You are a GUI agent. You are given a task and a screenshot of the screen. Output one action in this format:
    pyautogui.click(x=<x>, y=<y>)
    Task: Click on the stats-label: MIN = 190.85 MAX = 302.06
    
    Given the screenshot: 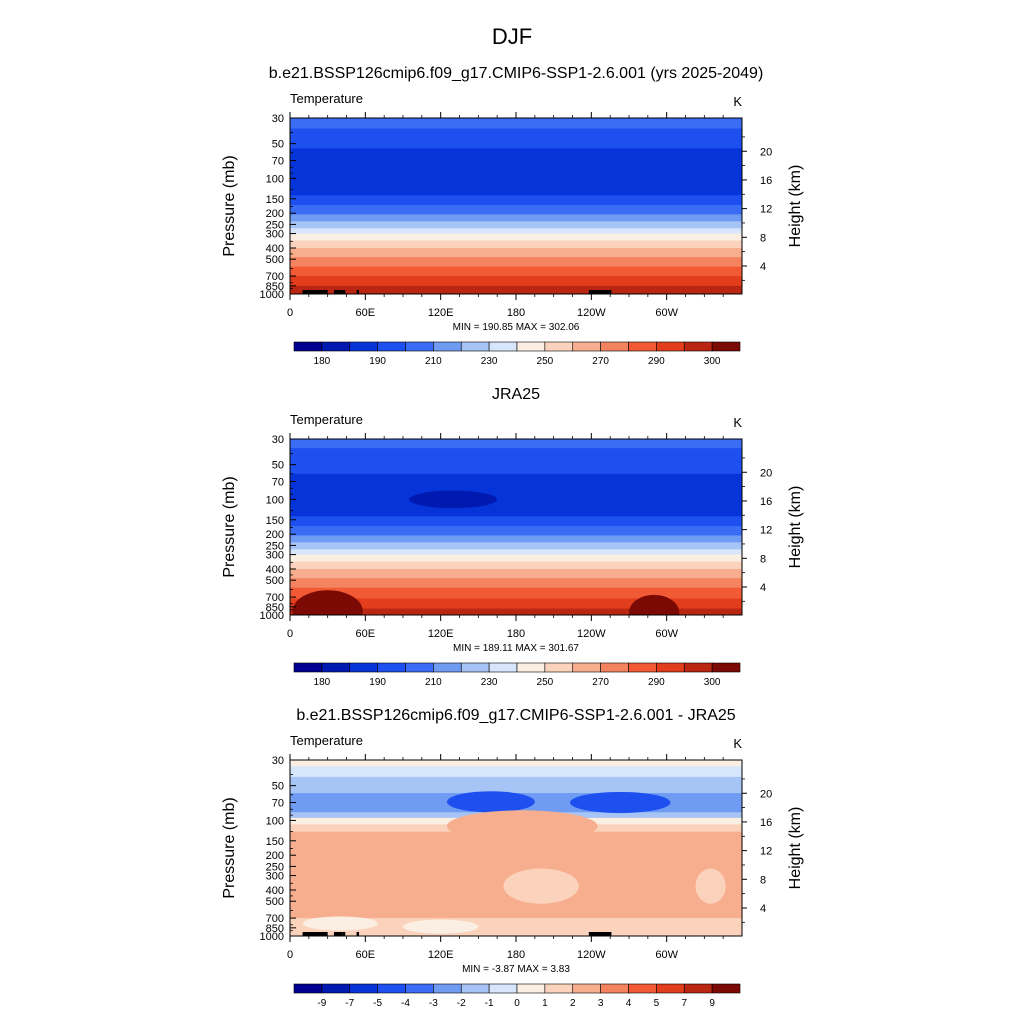 What is the action you would take?
    pyautogui.click(x=516, y=327)
    